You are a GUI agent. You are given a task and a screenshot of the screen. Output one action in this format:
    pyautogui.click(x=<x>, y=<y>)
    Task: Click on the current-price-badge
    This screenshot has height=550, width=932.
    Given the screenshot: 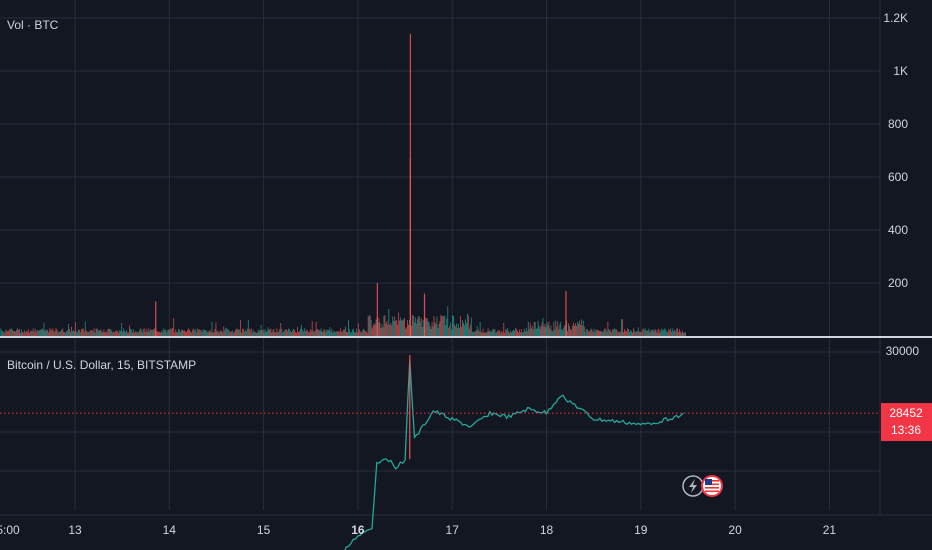 What is the action you would take?
    pyautogui.click(x=906, y=422)
    